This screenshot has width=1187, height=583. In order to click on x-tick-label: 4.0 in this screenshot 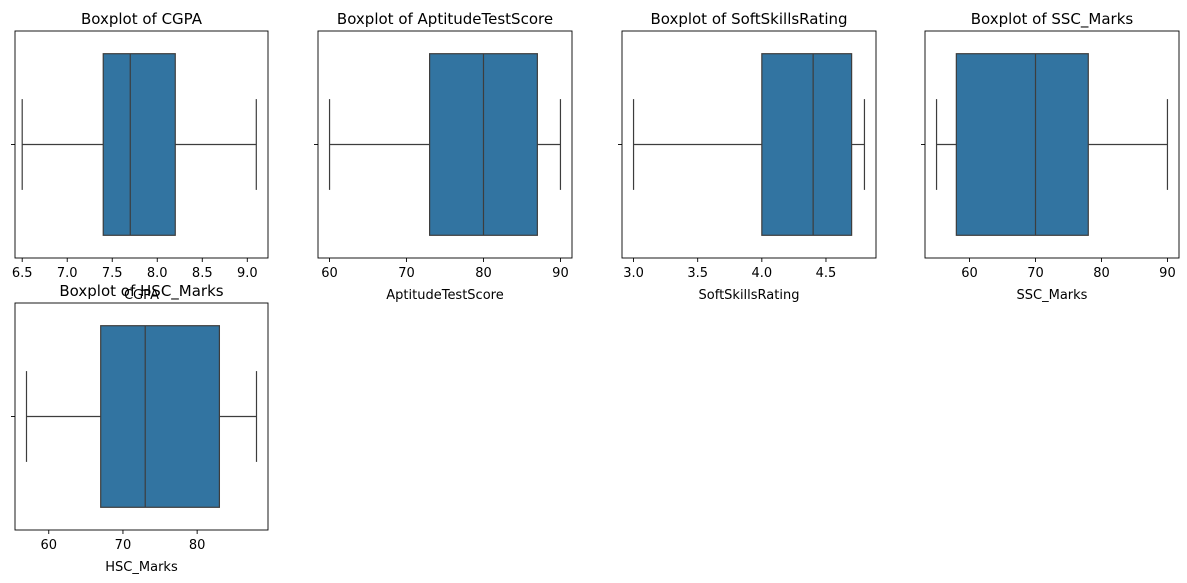, I will do `click(761, 273)`.